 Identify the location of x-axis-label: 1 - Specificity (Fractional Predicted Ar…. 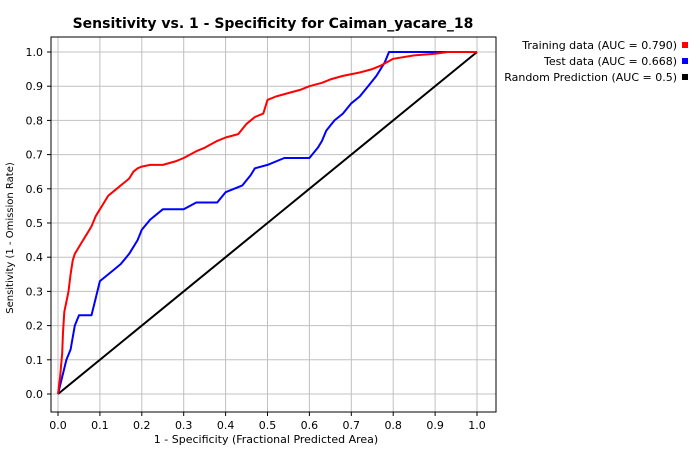
(266, 439).